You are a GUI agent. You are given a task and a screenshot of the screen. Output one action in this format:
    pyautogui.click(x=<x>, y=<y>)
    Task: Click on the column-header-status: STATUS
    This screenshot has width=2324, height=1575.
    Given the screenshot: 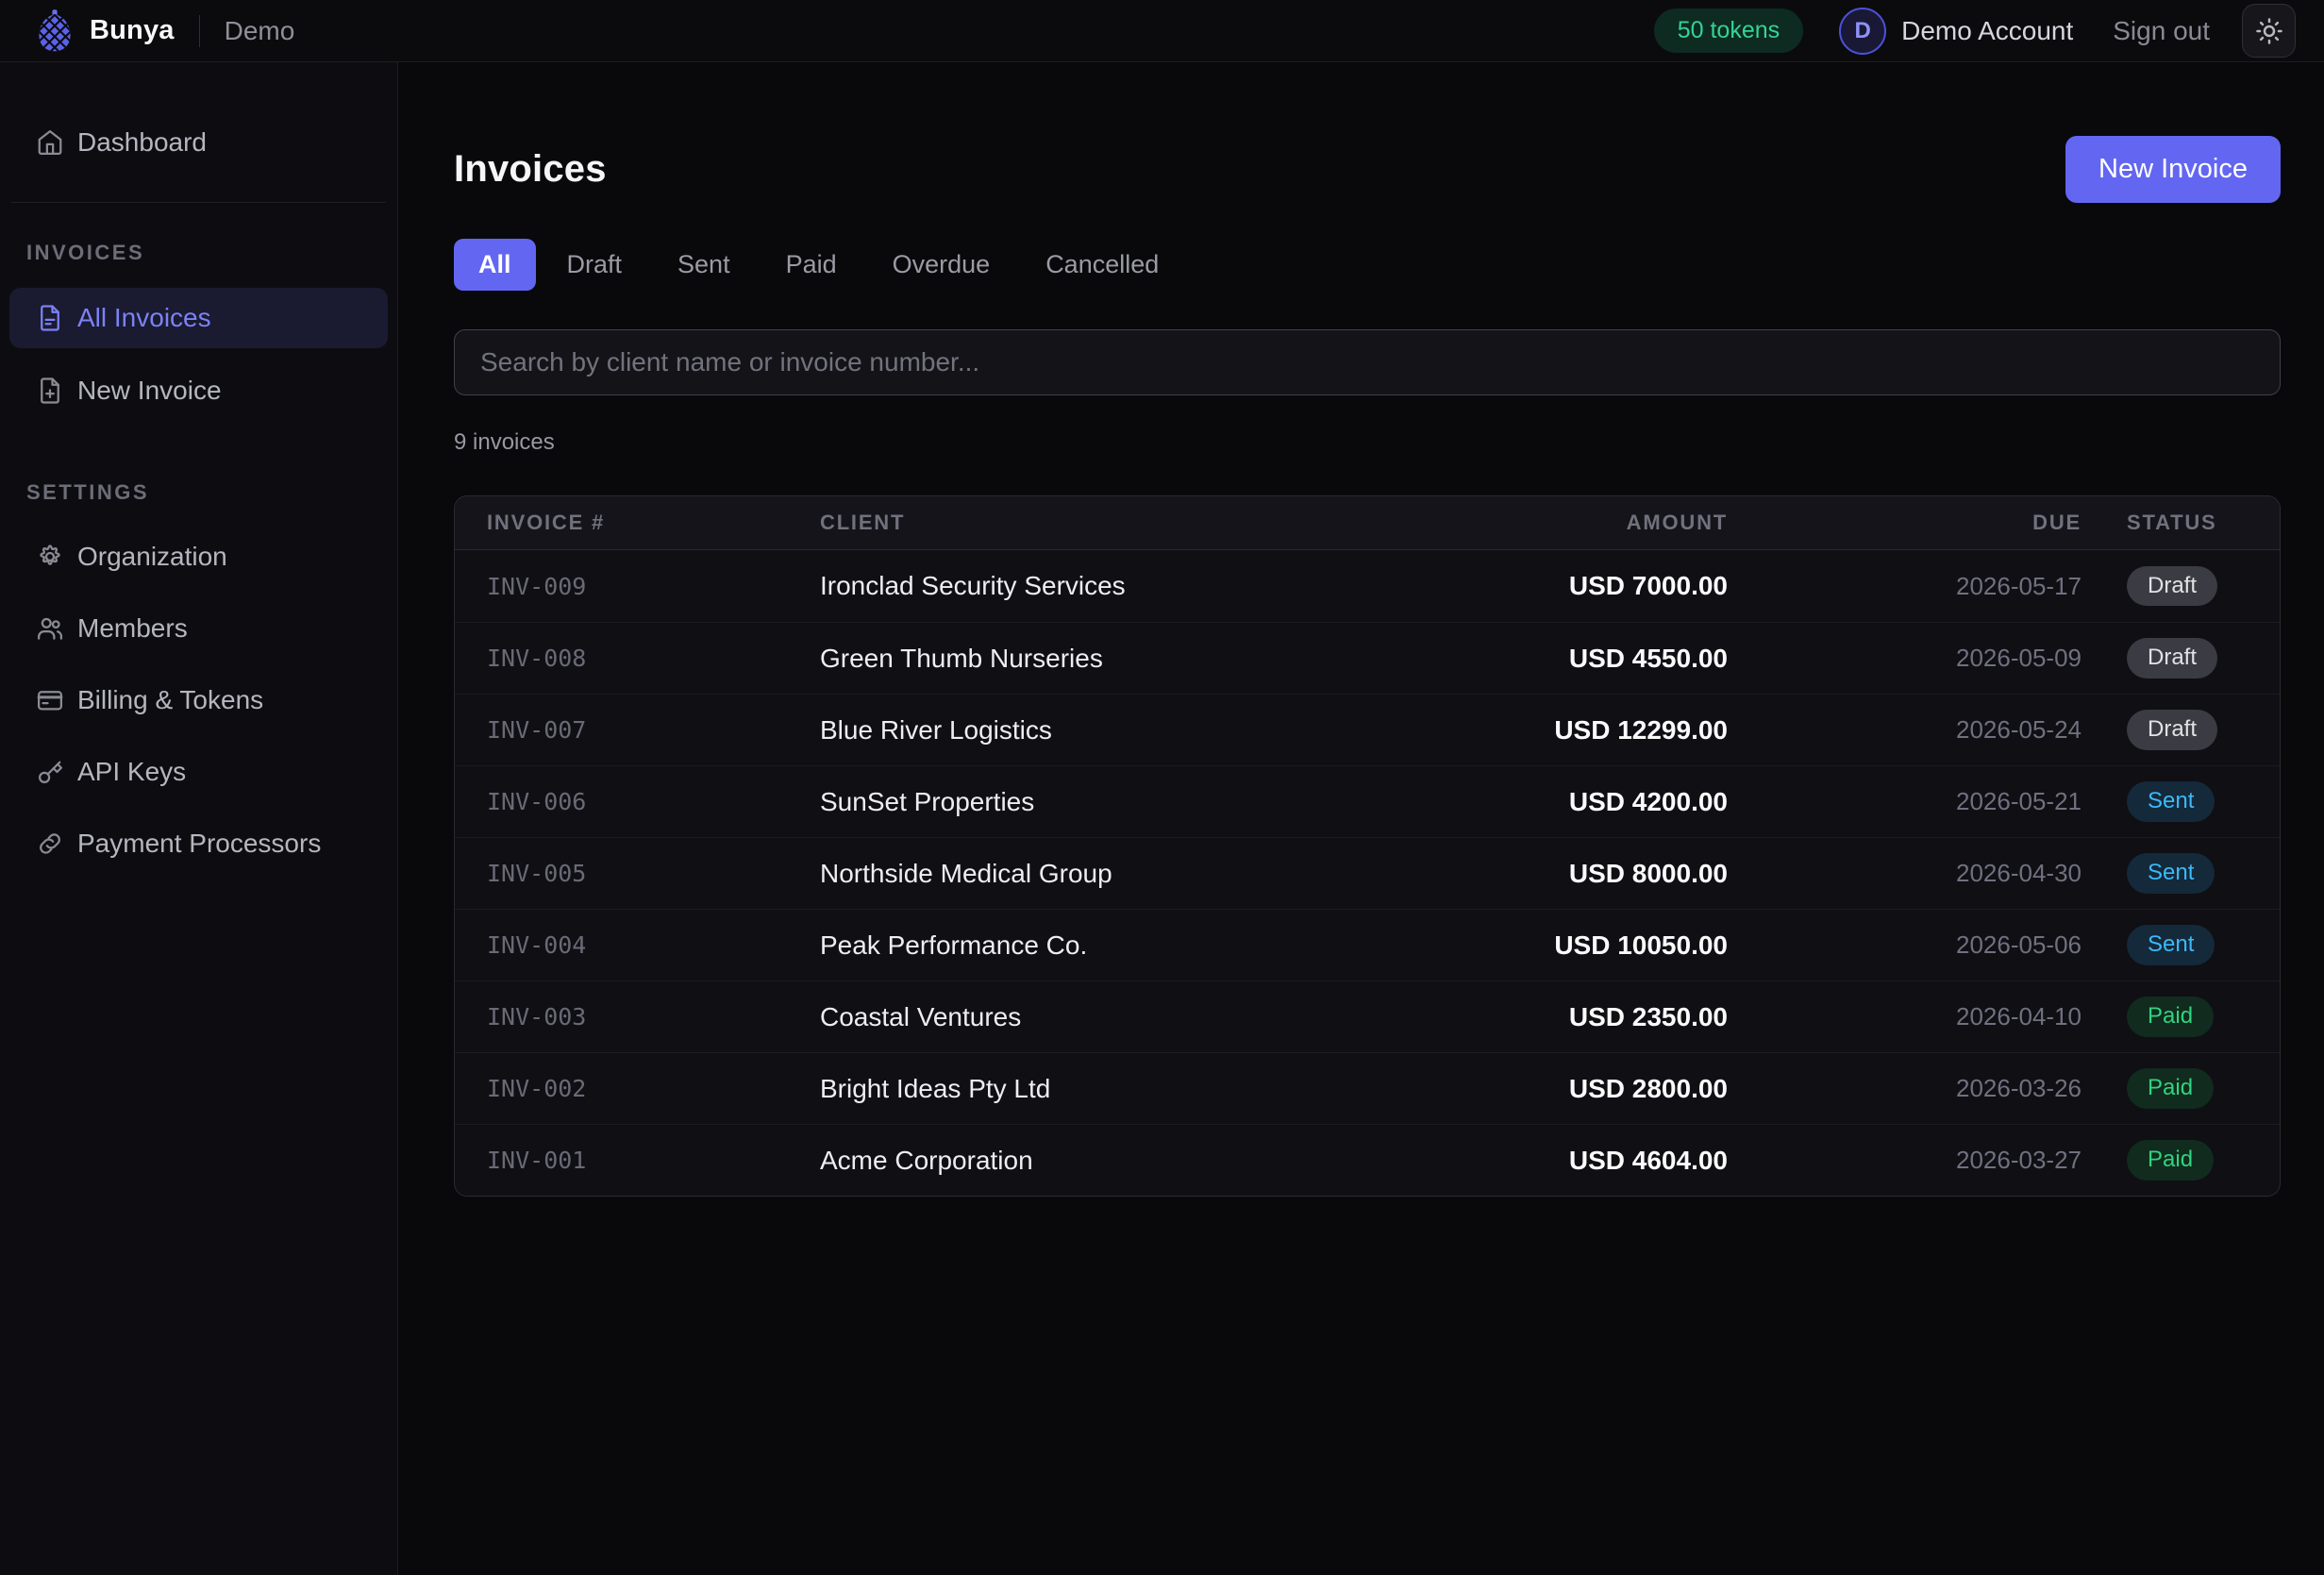 What is the action you would take?
    pyautogui.click(x=2172, y=523)
    